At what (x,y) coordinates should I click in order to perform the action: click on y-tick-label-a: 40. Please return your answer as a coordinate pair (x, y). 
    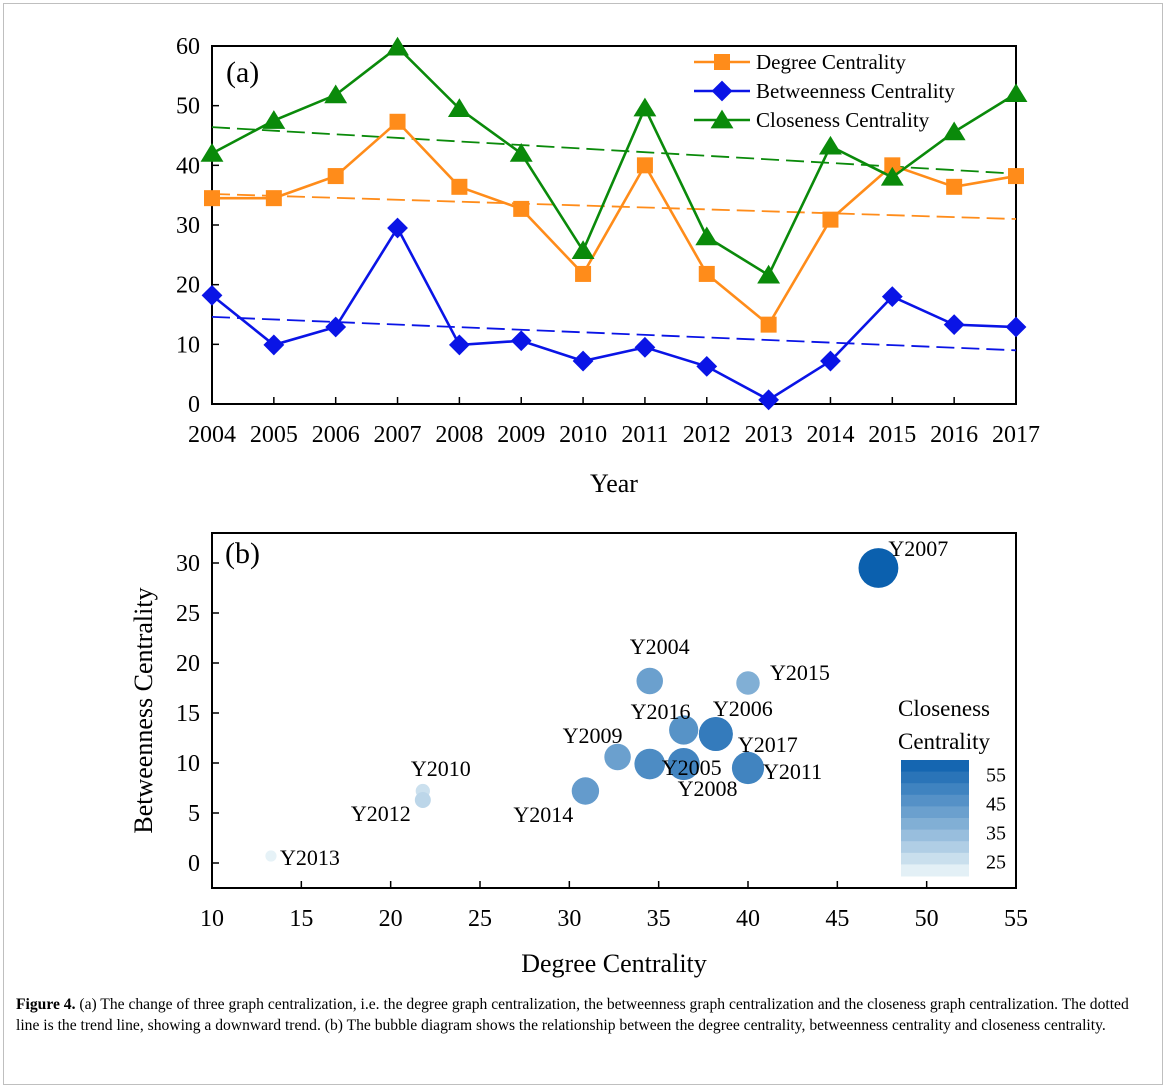
    Looking at the image, I should click on (188, 166).